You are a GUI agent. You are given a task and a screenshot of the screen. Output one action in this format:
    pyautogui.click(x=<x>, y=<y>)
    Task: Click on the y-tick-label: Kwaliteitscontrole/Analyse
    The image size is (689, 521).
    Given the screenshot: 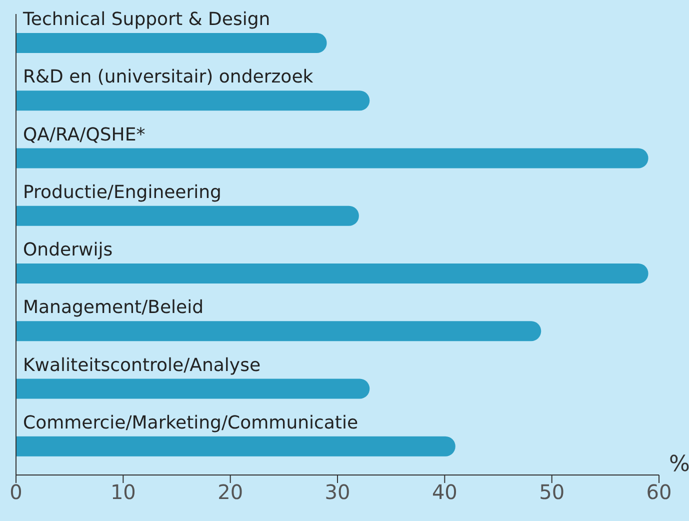 What is the action you would take?
    pyautogui.click(x=142, y=365)
    